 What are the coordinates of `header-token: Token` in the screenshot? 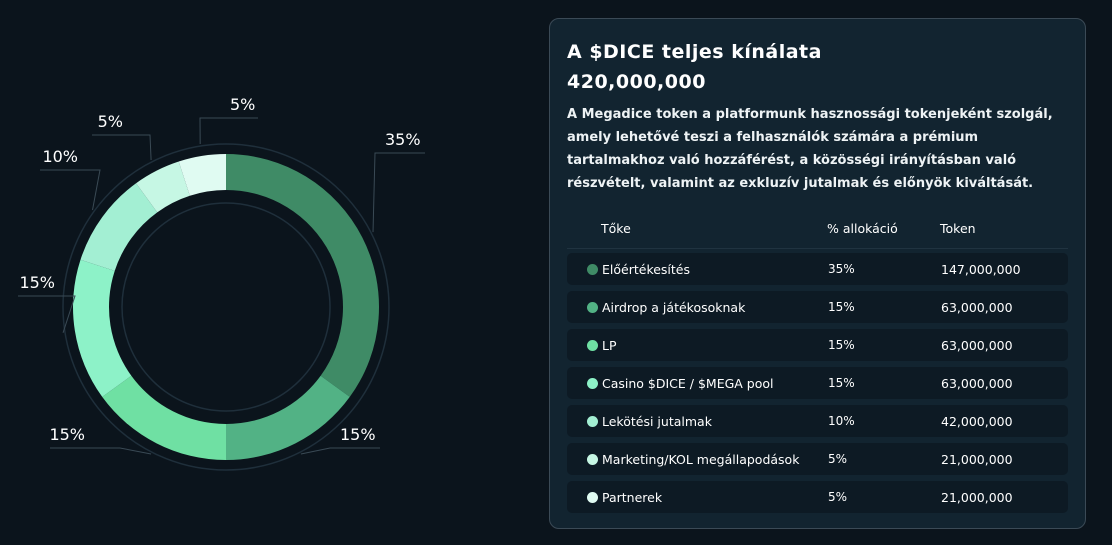 It's located at (958, 228).